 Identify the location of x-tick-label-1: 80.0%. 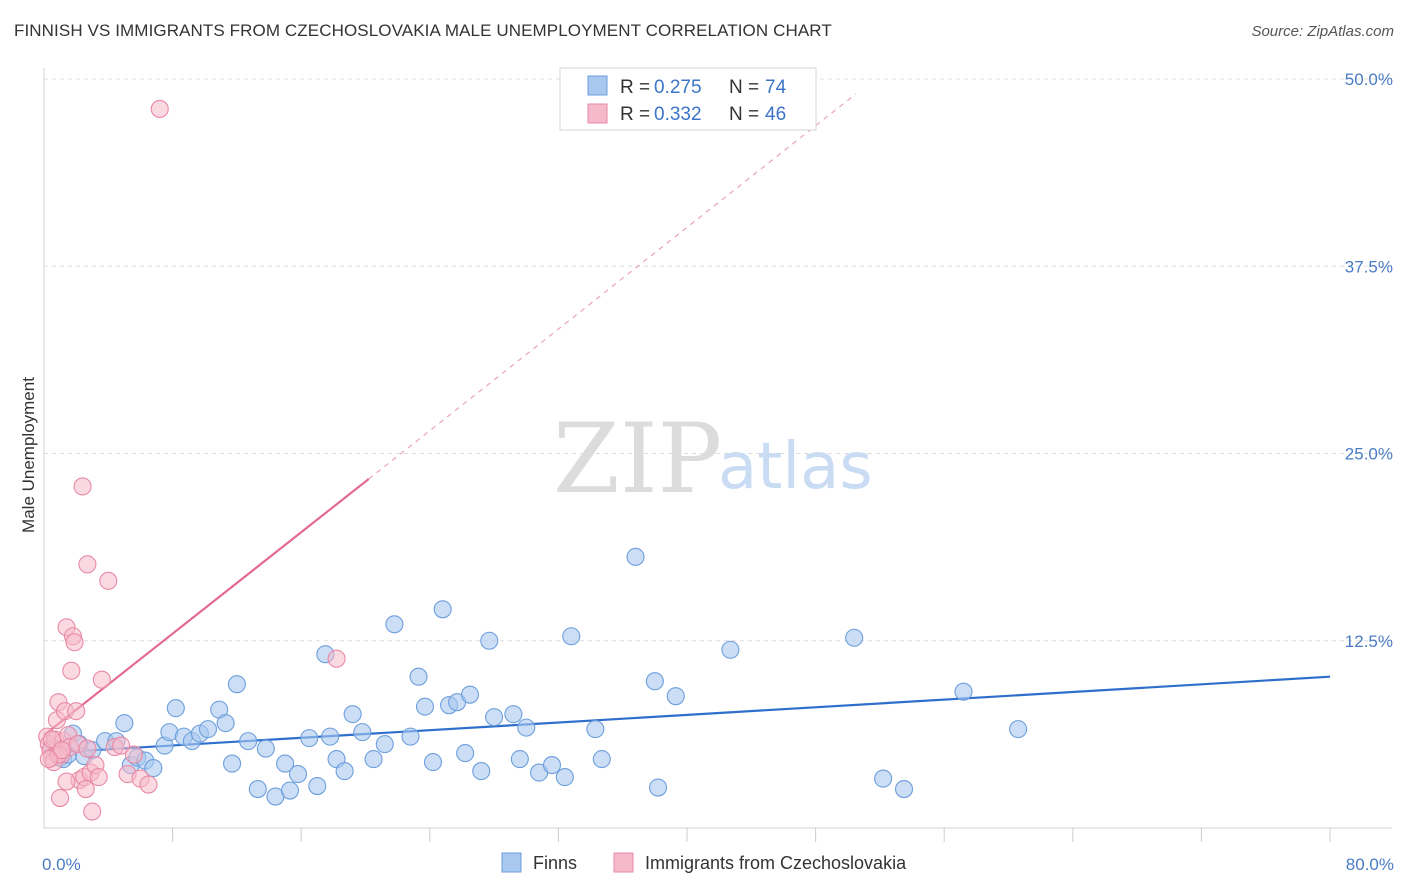
(1370, 864).